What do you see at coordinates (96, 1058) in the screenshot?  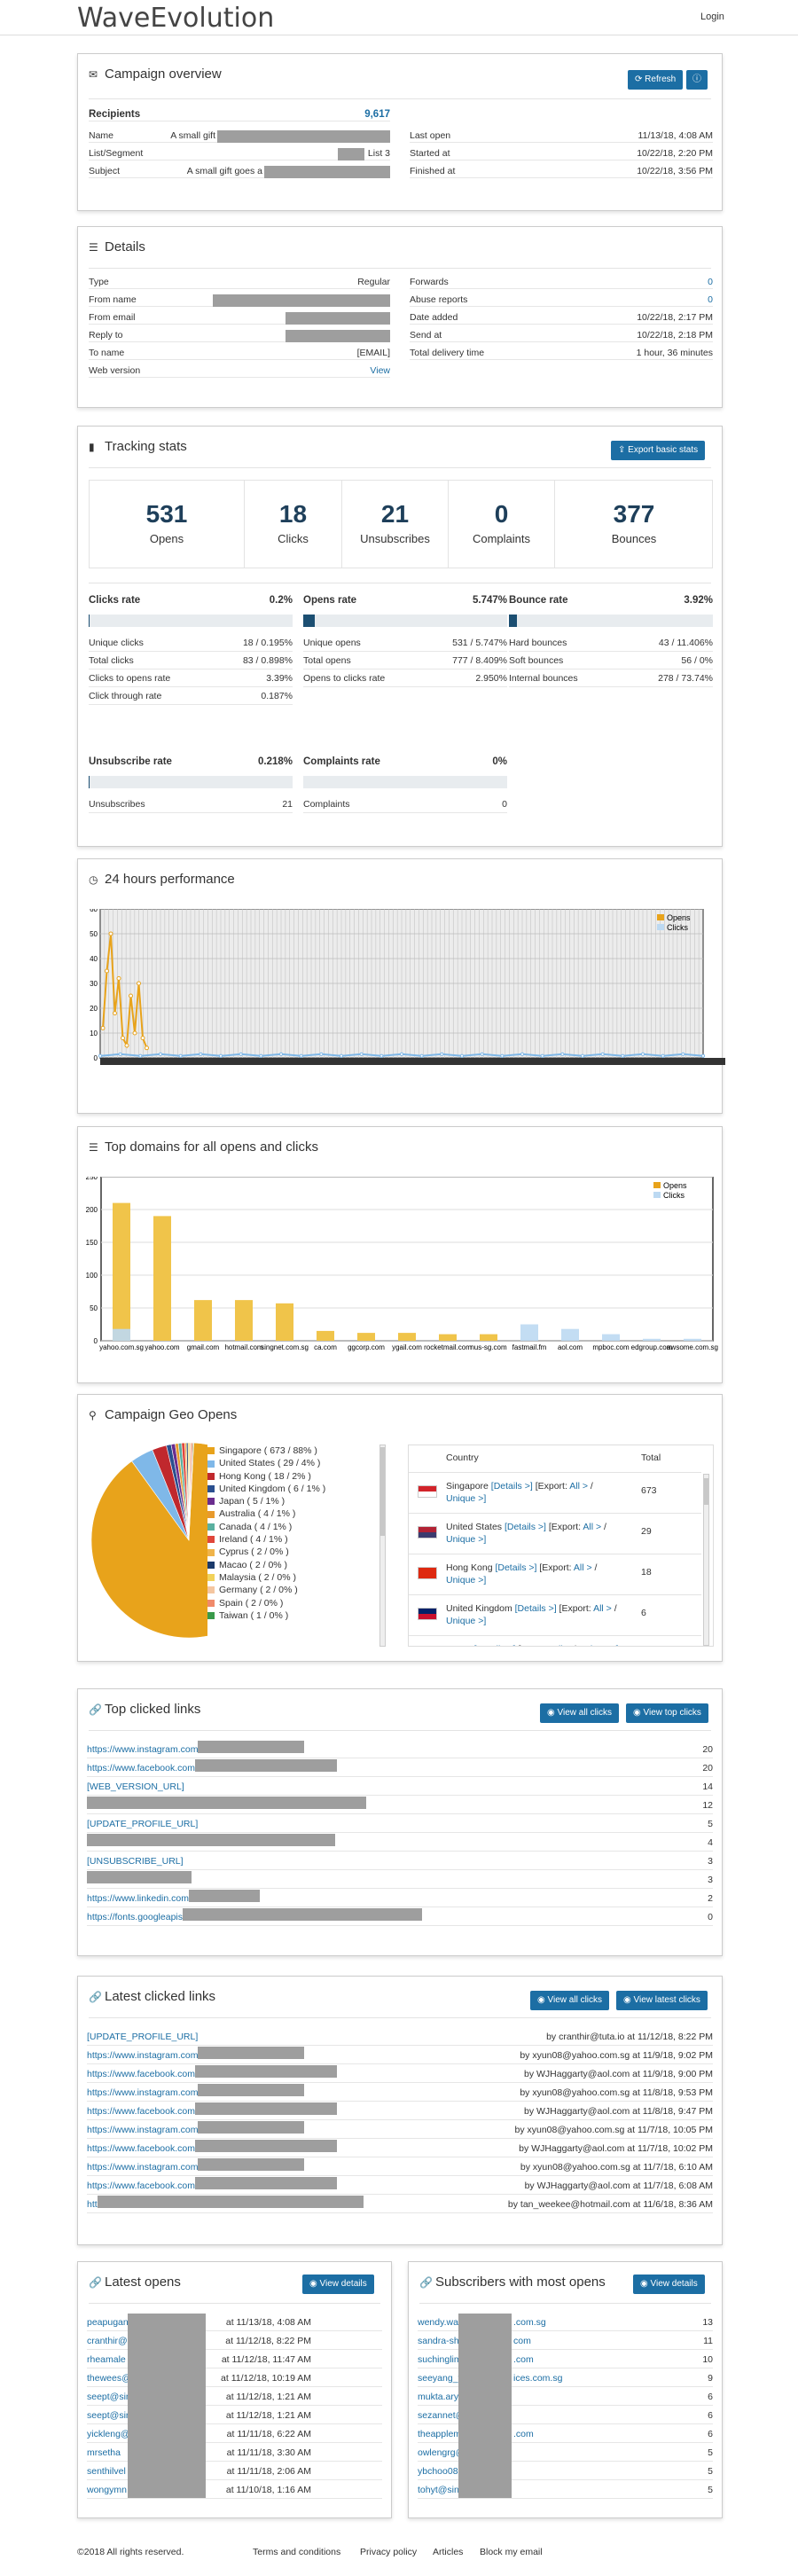 I see `y-tick: 0` at bounding box center [96, 1058].